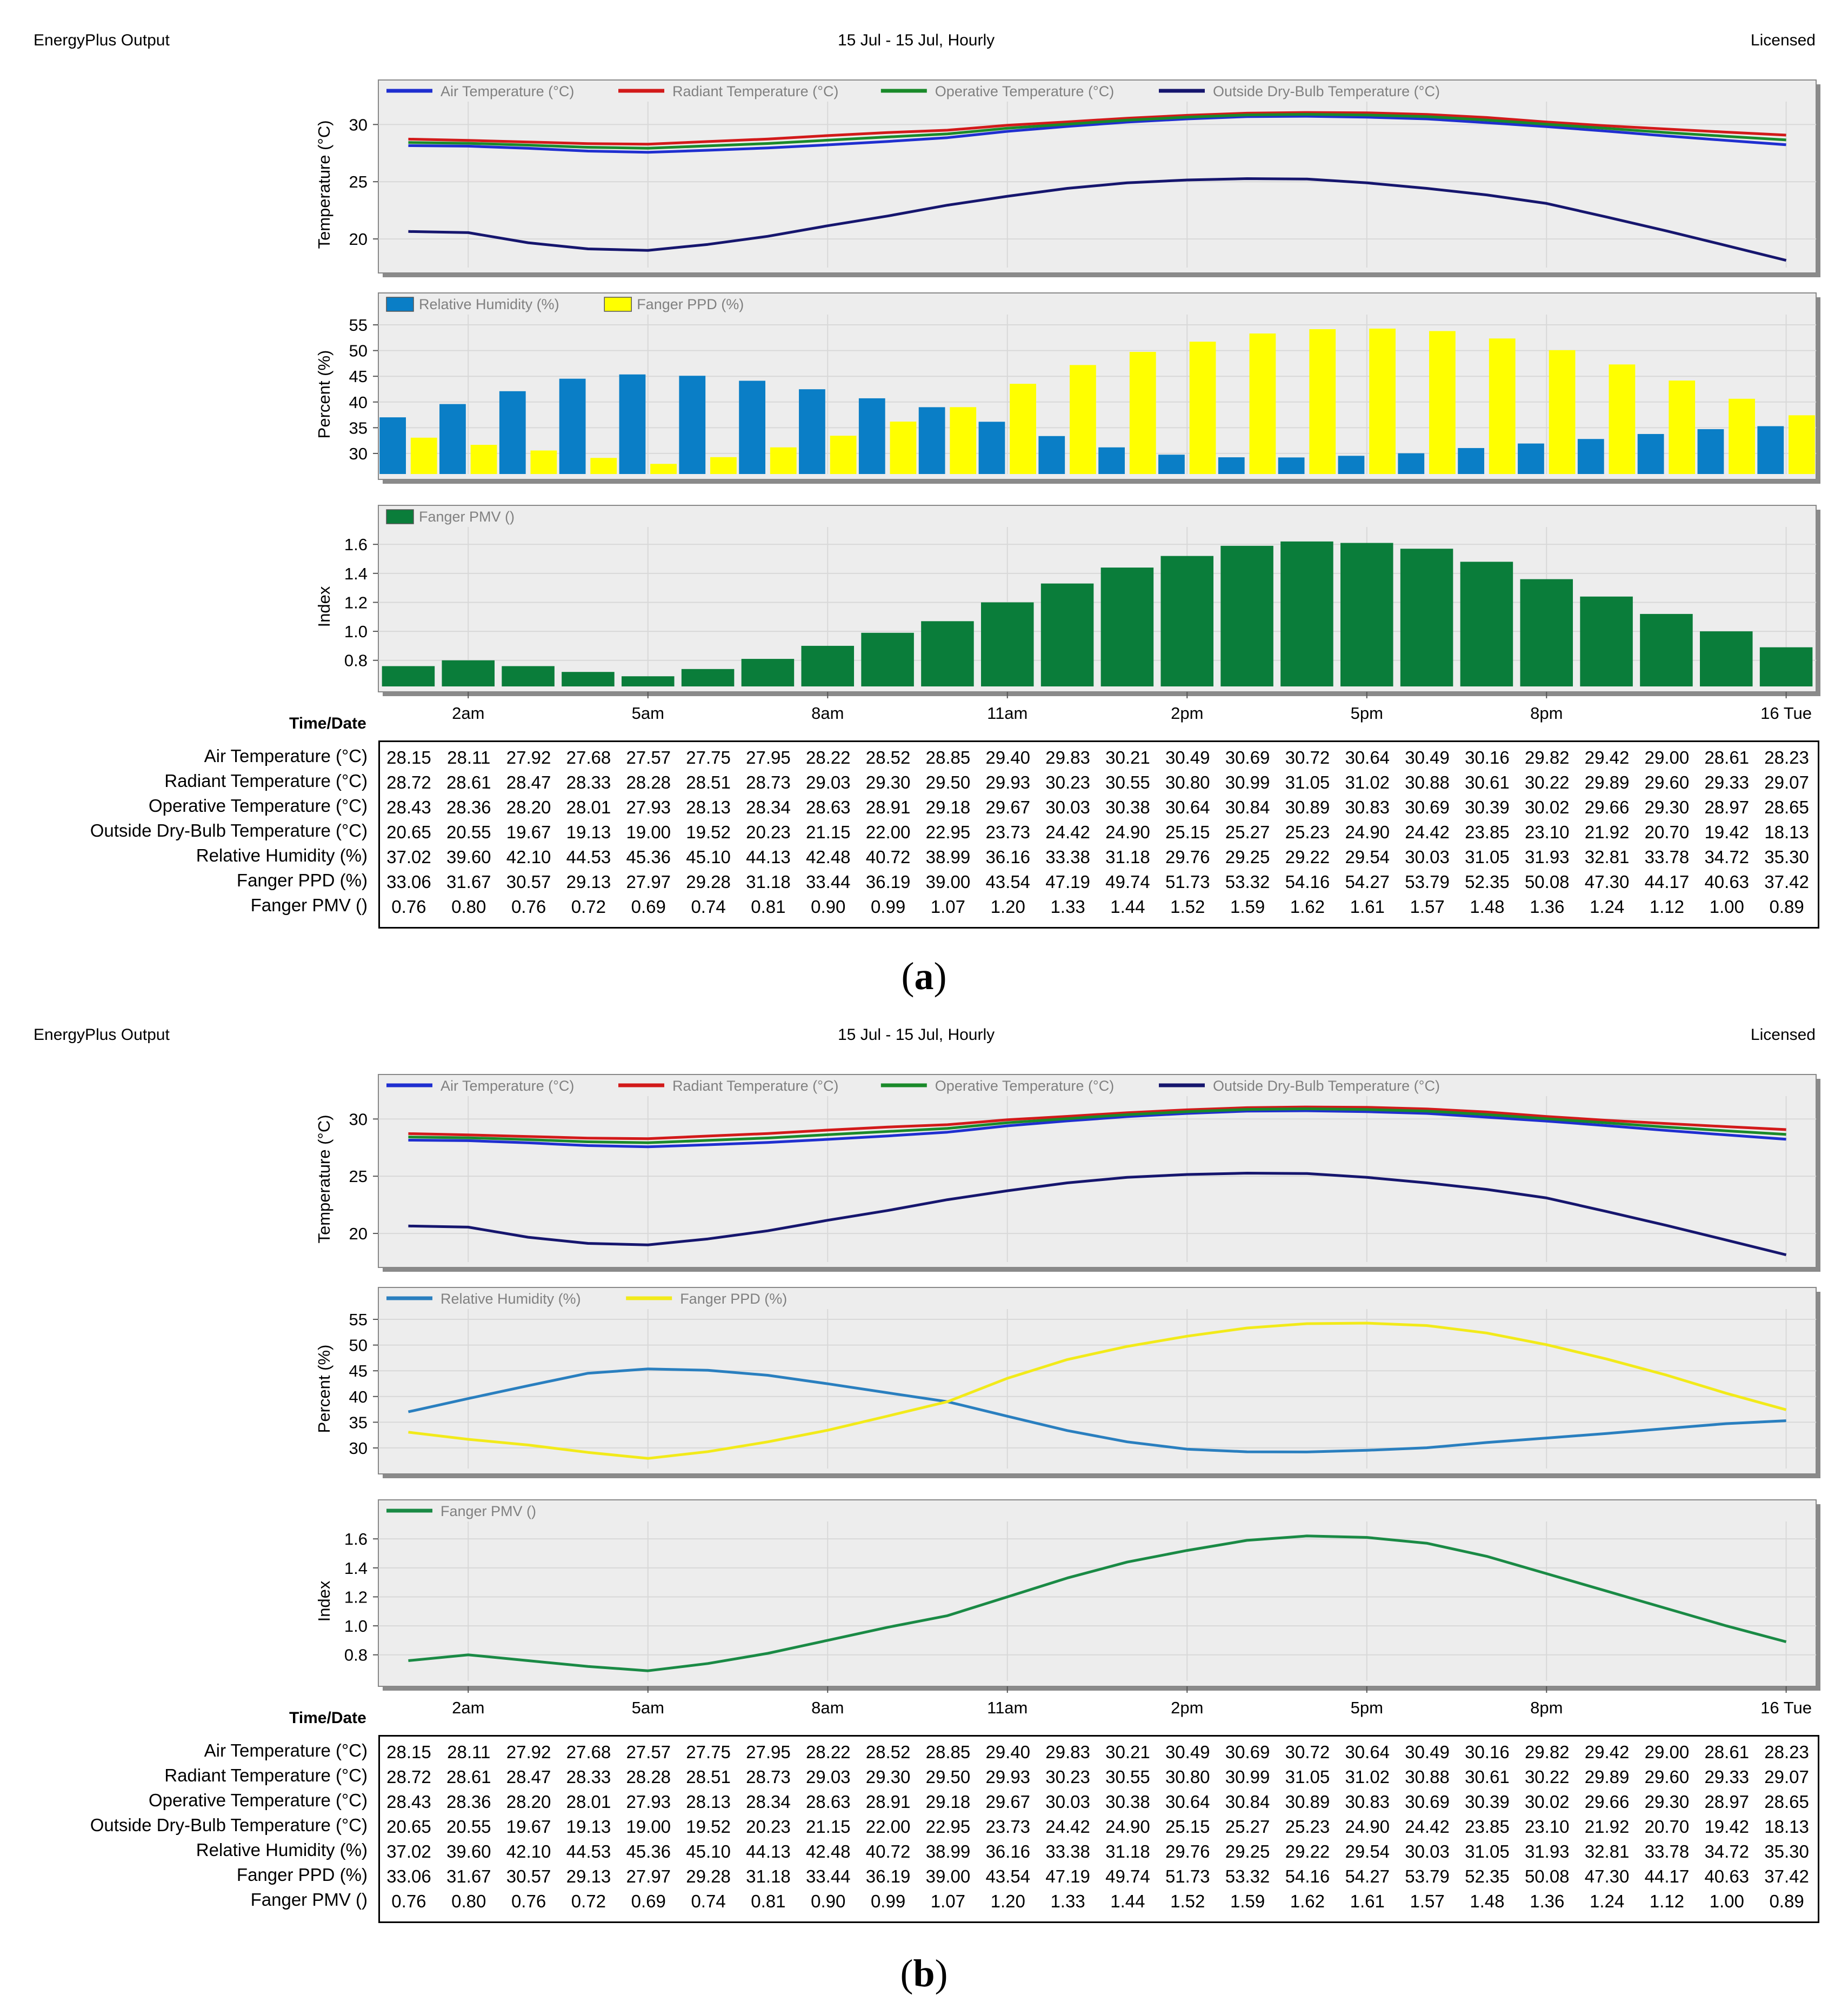  Describe the element at coordinates (324, 1178) in the screenshot. I see `y-axis-label: Temperature (°C)` at that location.